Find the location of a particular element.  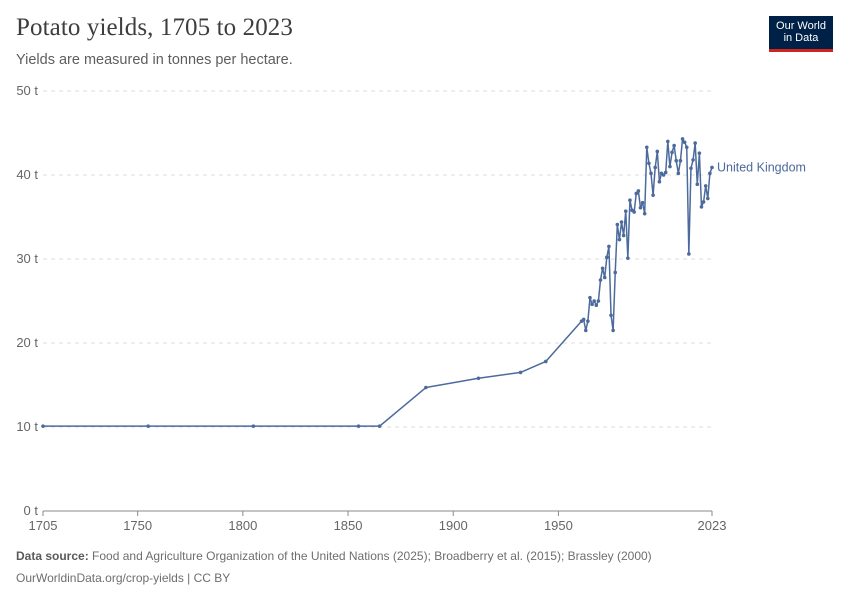

data-source-label: Data source: is located at coordinates (52, 556).